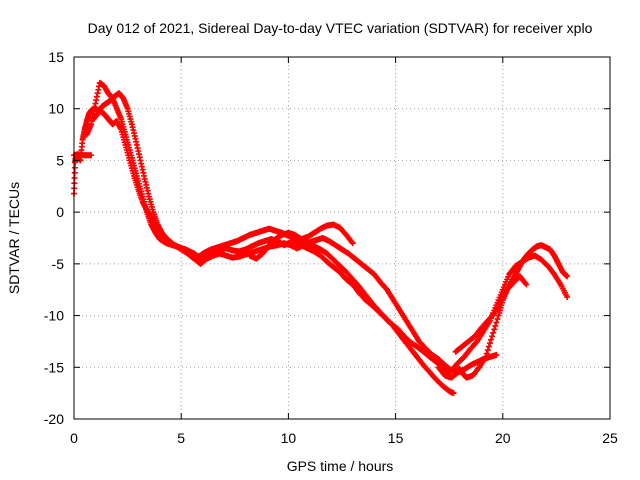  I want to click on y-tick-label: 10, so click(56, 109).